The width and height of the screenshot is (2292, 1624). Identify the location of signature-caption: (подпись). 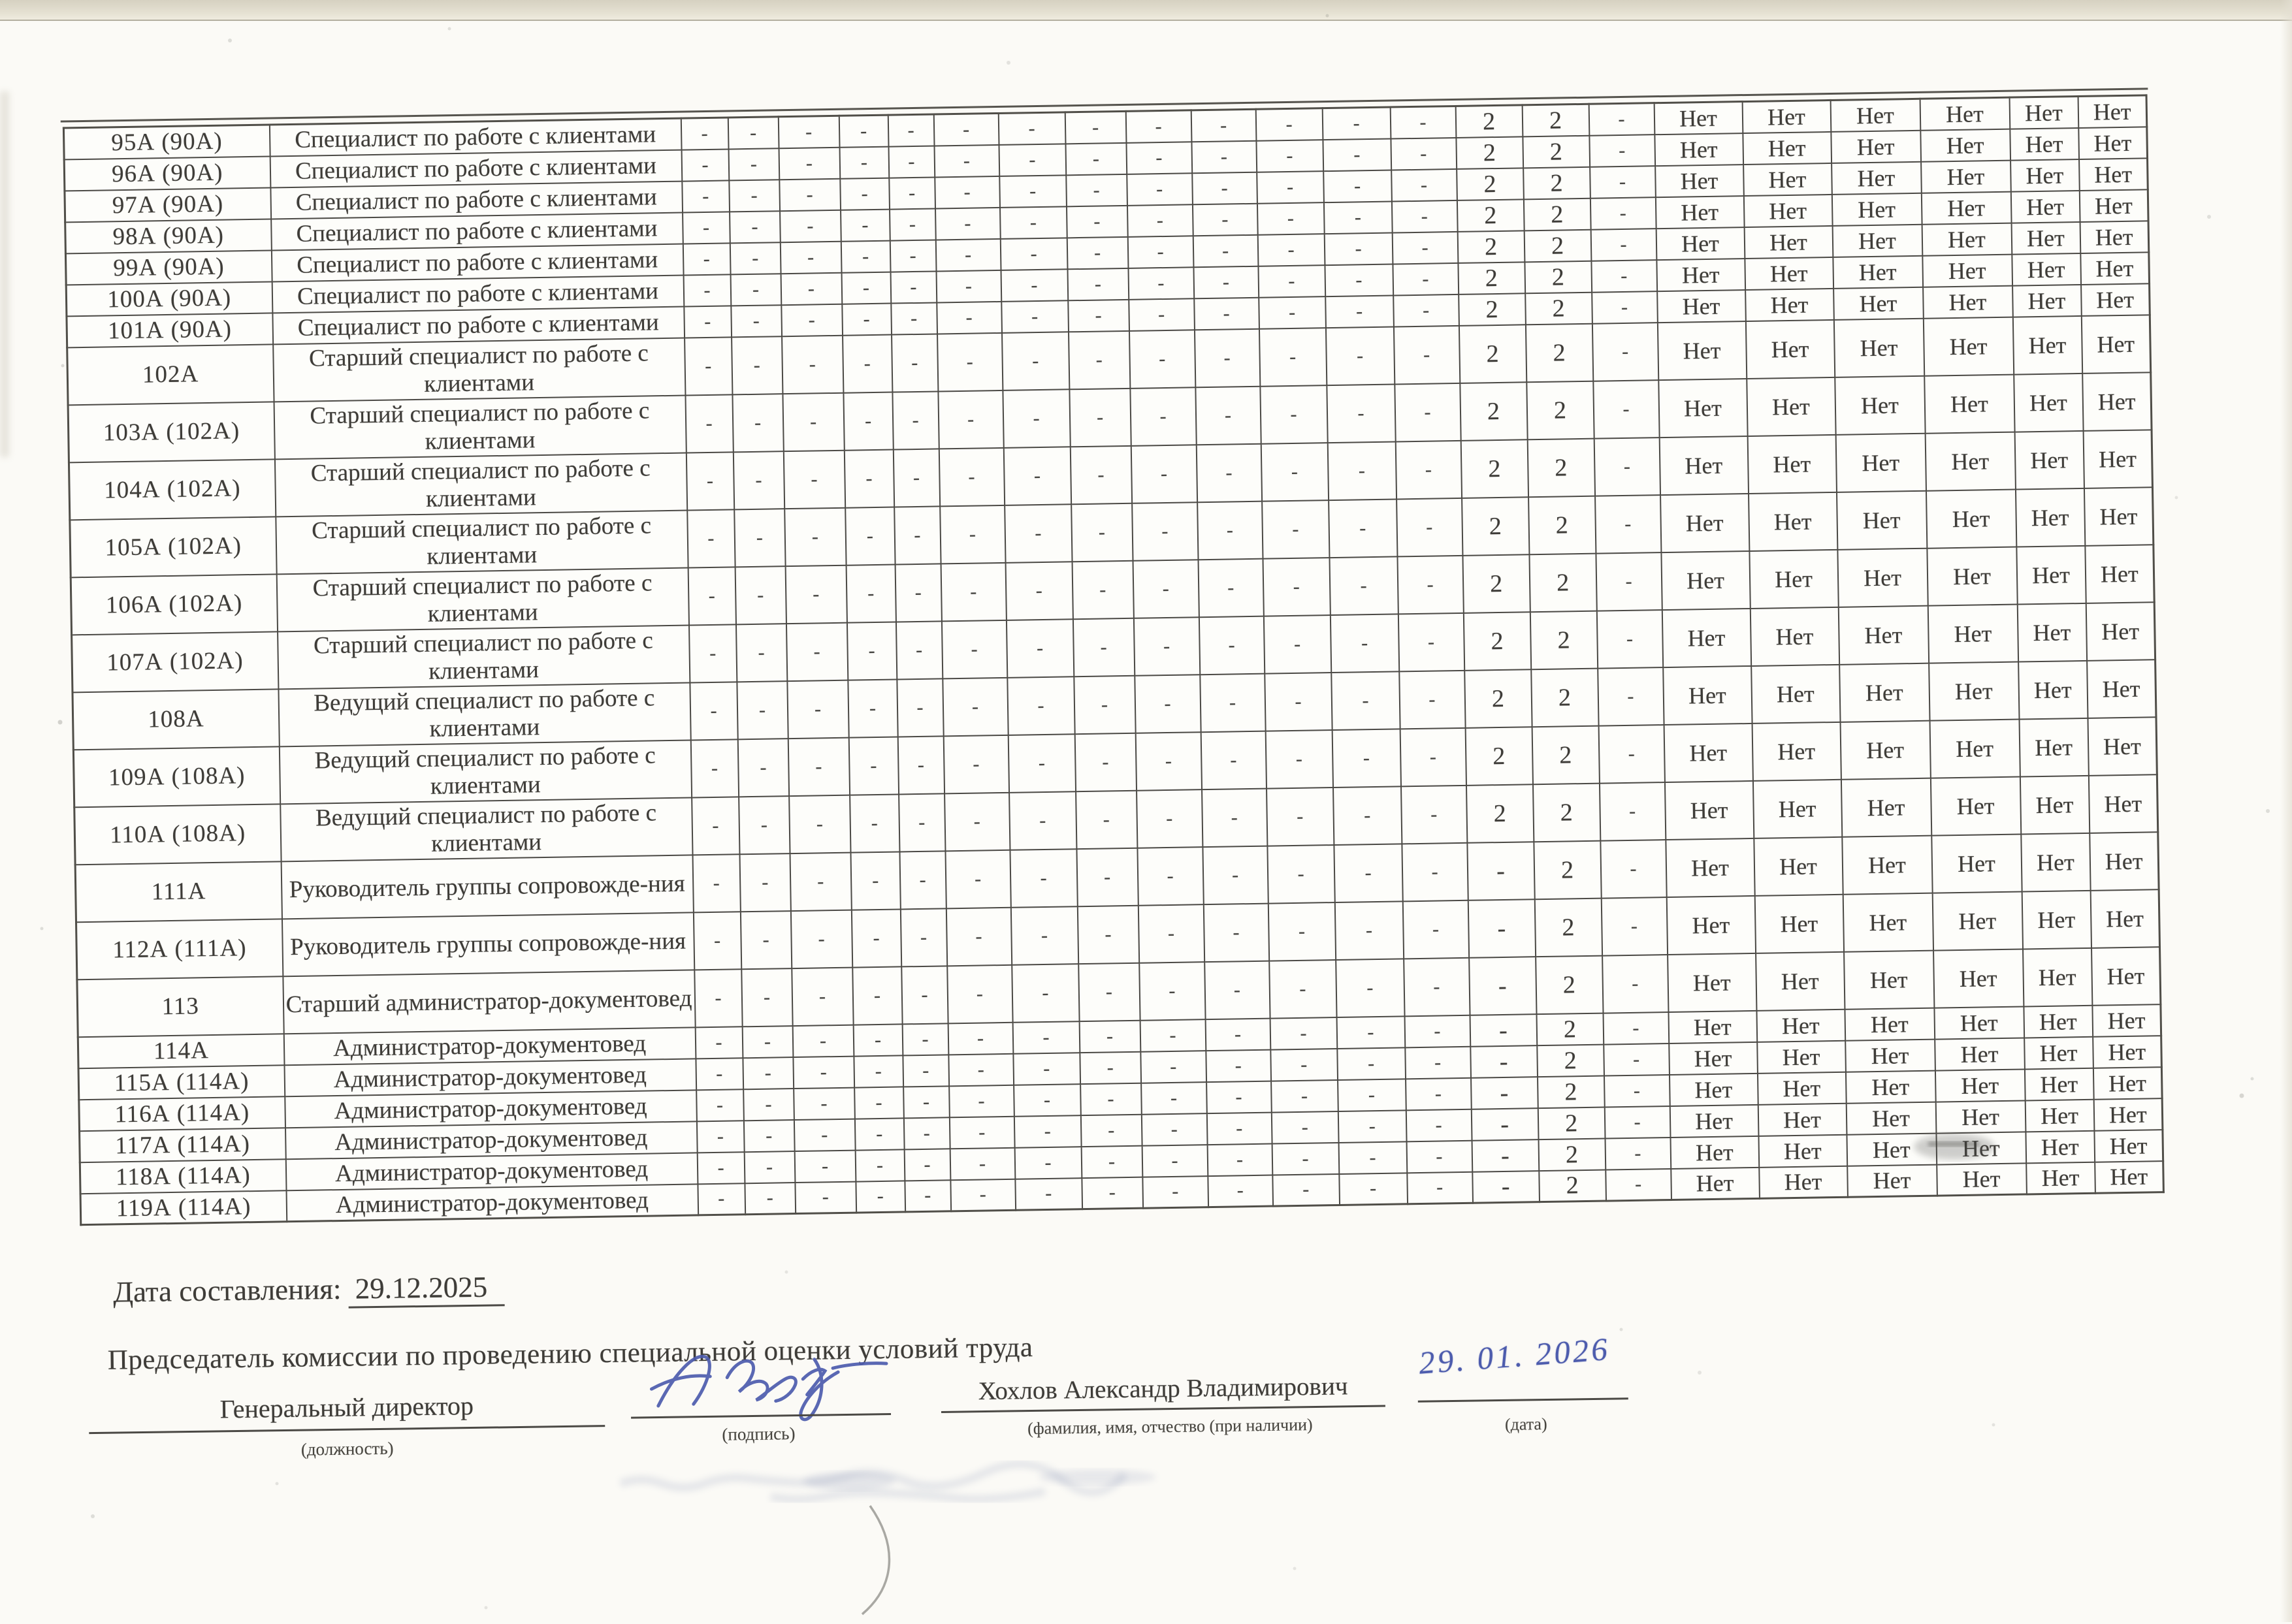
(759, 1434).